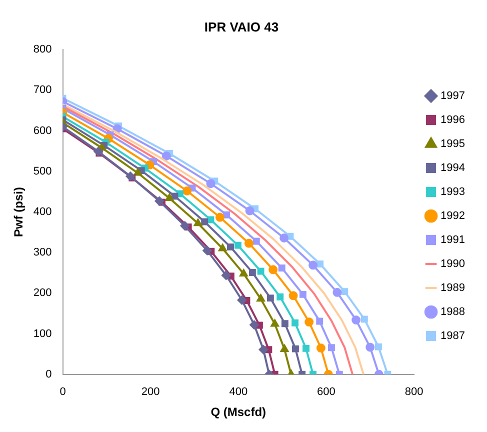 The width and height of the screenshot is (487, 432). Describe the element at coordinates (42, 171) in the screenshot. I see `y-tick-label: 500` at that location.